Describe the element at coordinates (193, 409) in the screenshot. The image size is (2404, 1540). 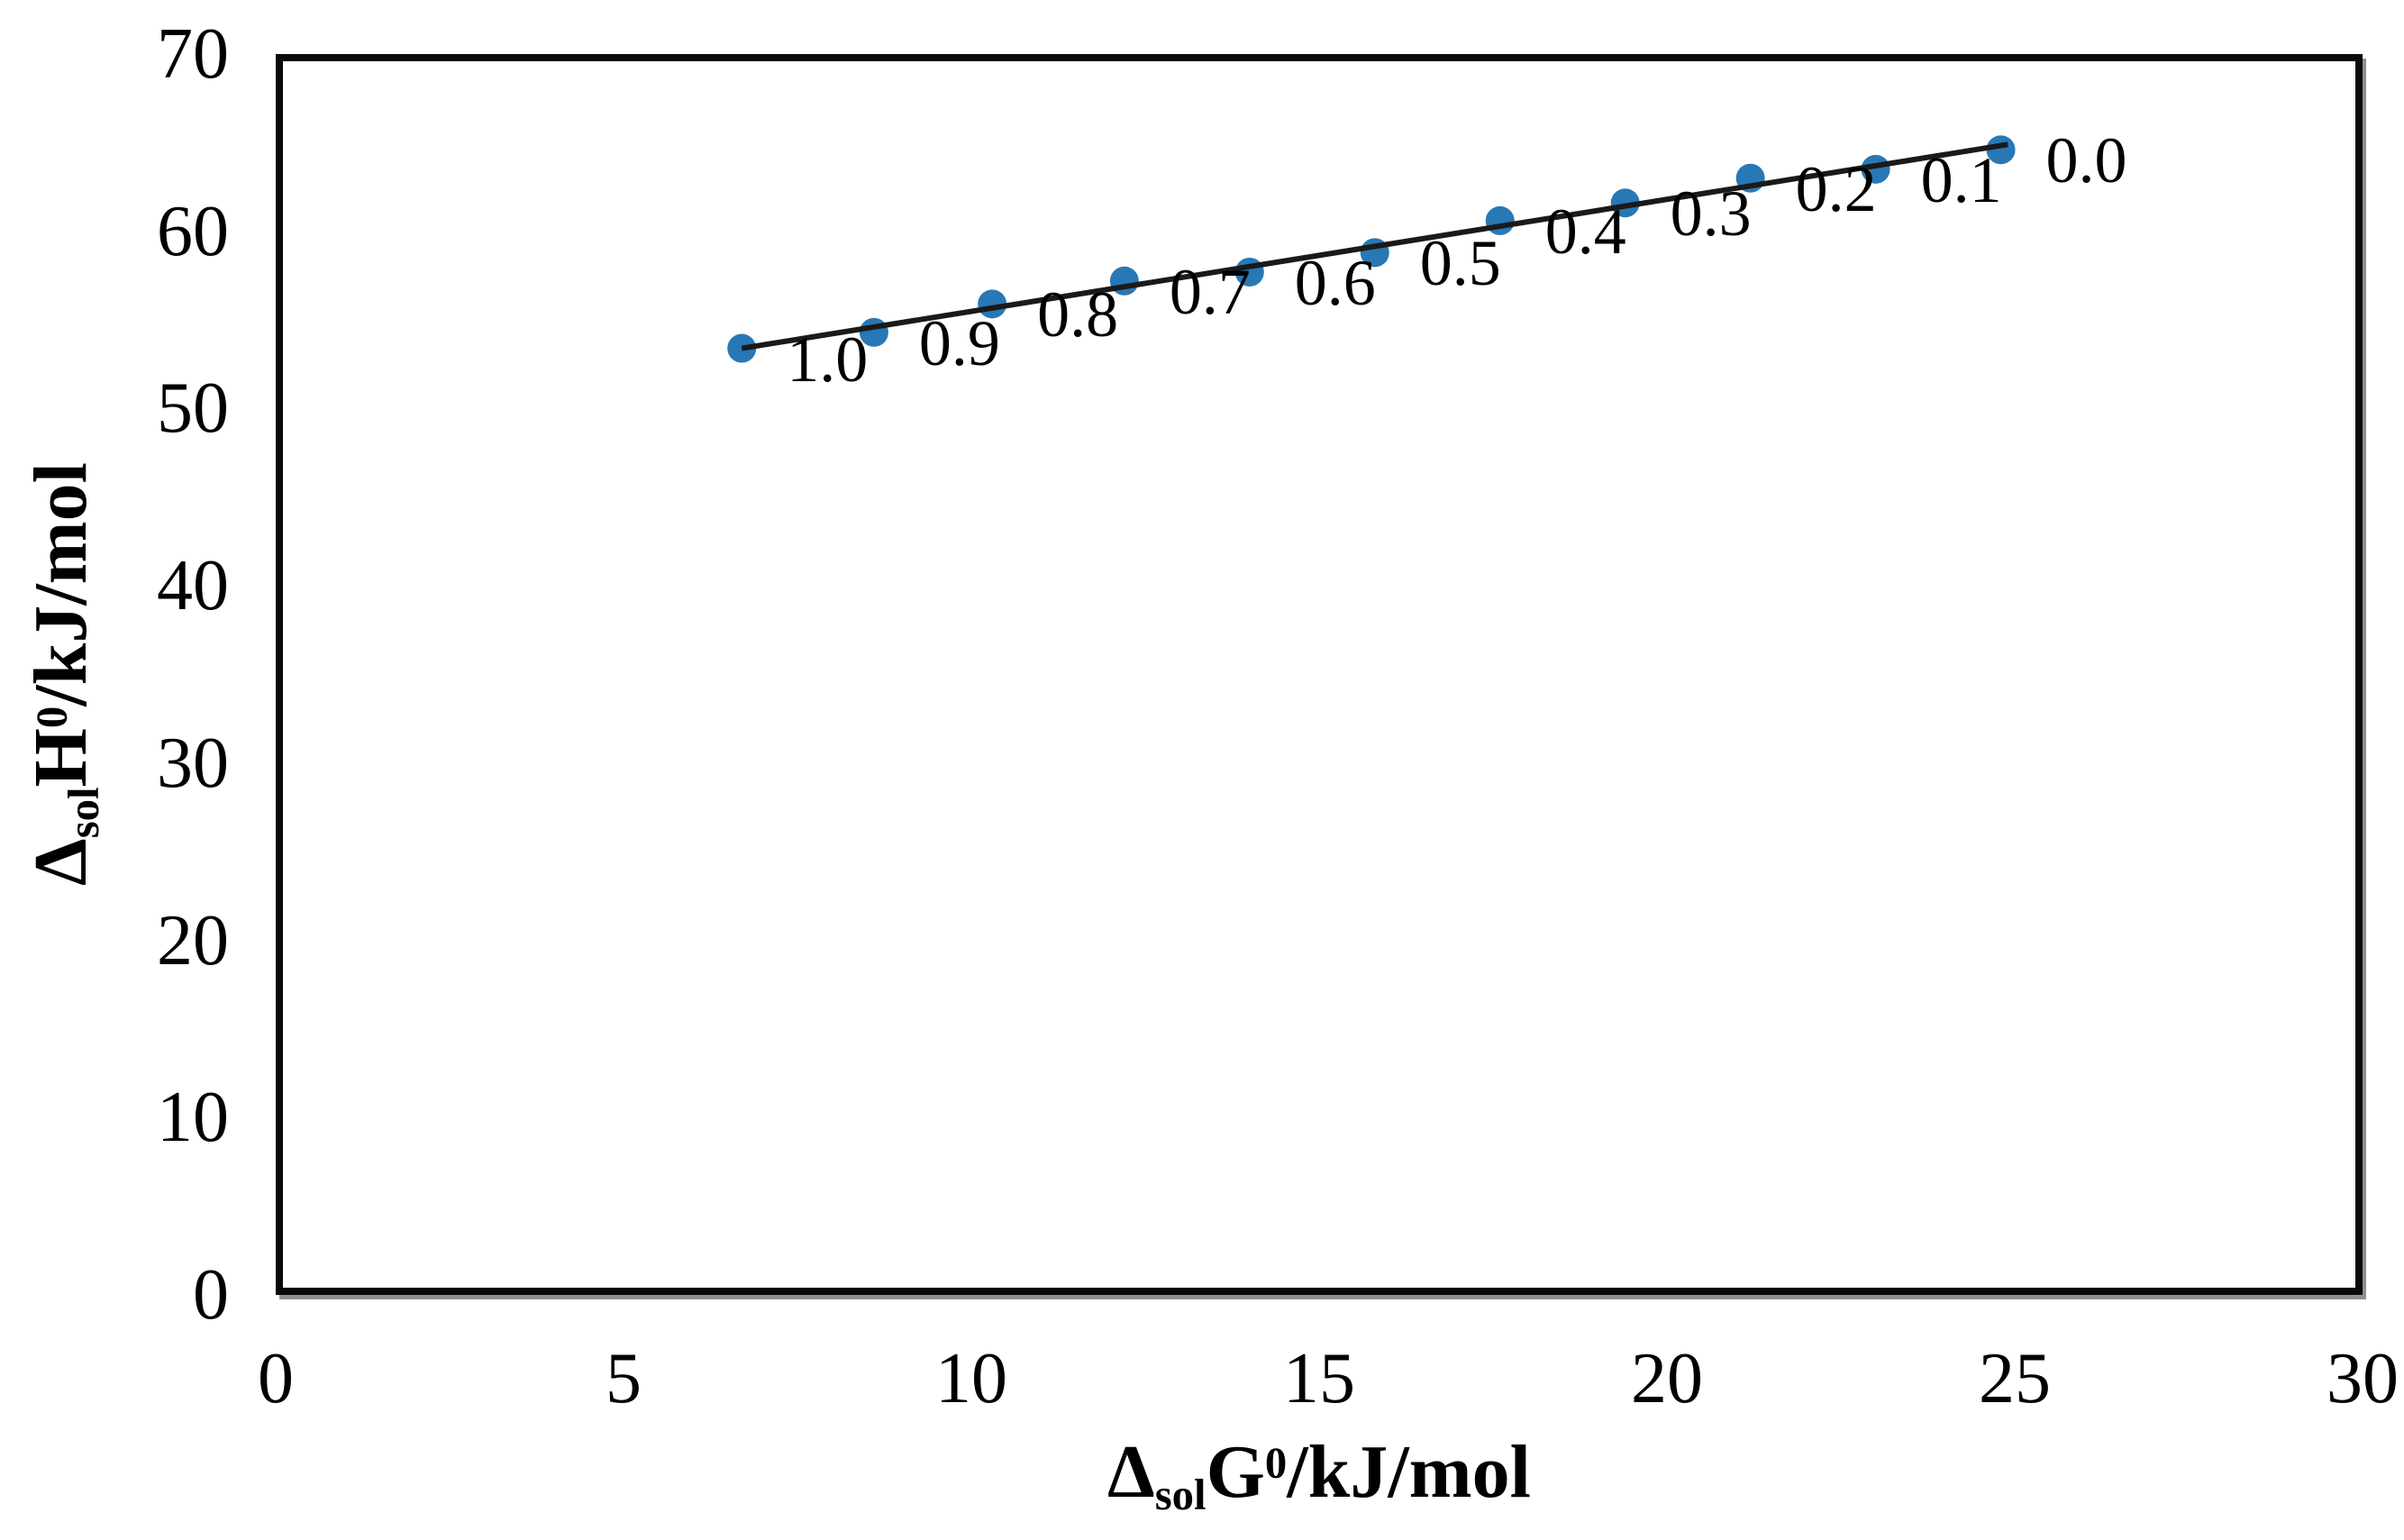
I see `y-tick-label: 50` at that location.